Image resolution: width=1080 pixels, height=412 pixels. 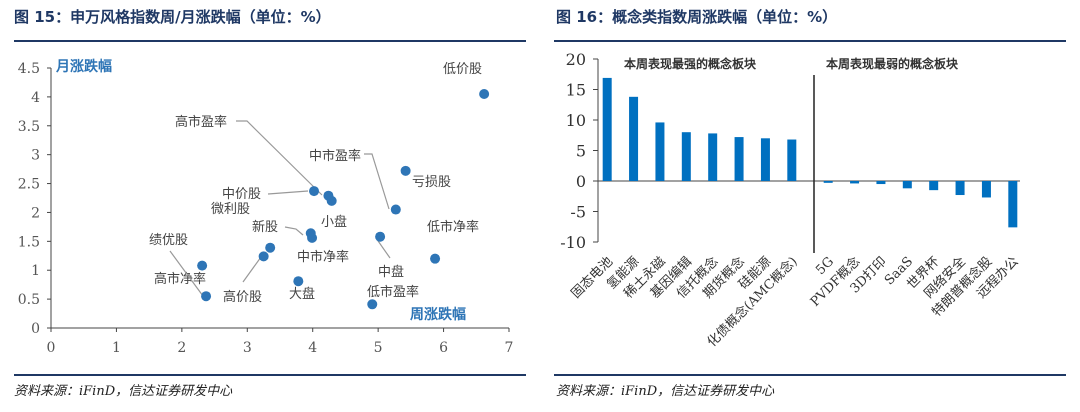 What do you see at coordinates (810, 375) in the screenshot?
I see `right-footer-rule` at bounding box center [810, 375].